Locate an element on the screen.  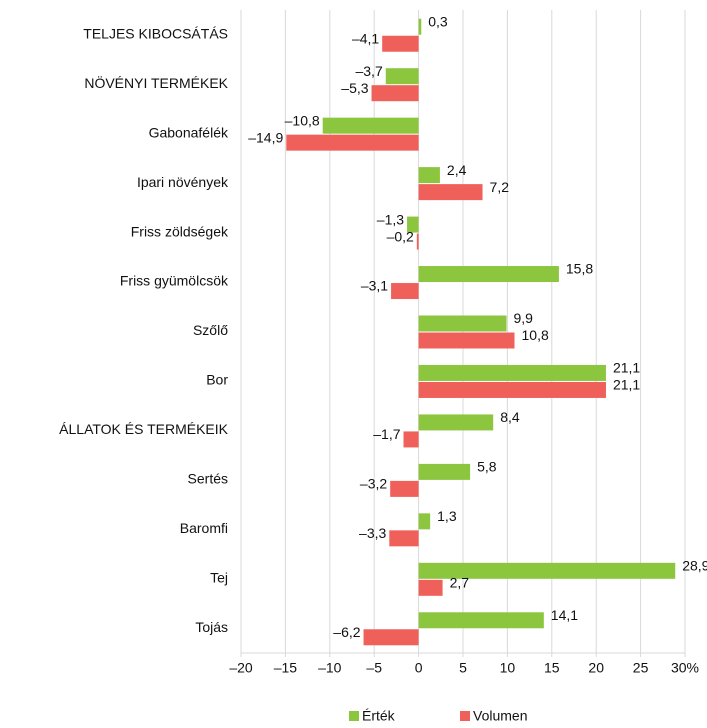
x-tick-label: 30% is located at coordinates (685, 668).